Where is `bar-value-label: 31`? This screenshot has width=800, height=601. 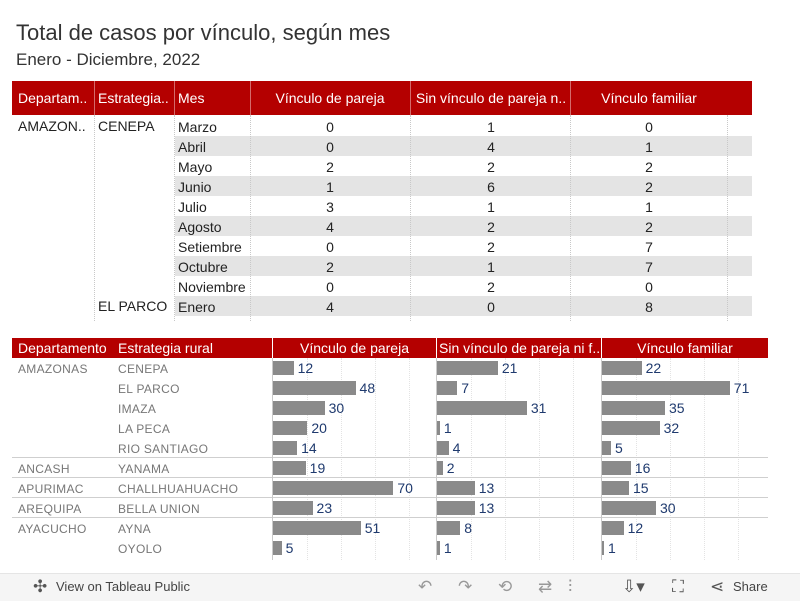 bar-value-label: 31 is located at coordinates (538, 408).